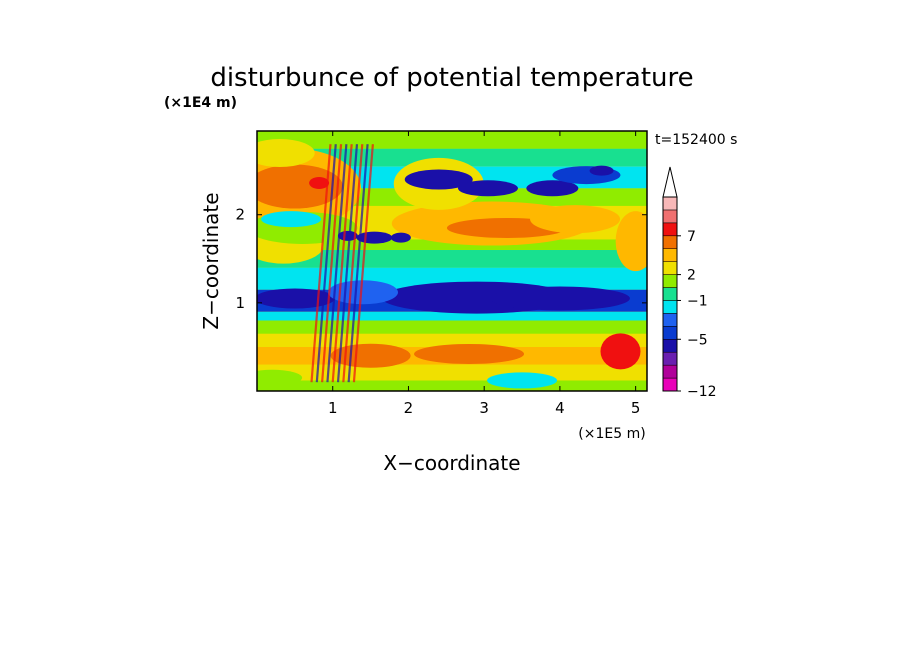  Describe the element at coordinates (702, 392) in the screenshot. I see `colorbar-label: −12` at that location.